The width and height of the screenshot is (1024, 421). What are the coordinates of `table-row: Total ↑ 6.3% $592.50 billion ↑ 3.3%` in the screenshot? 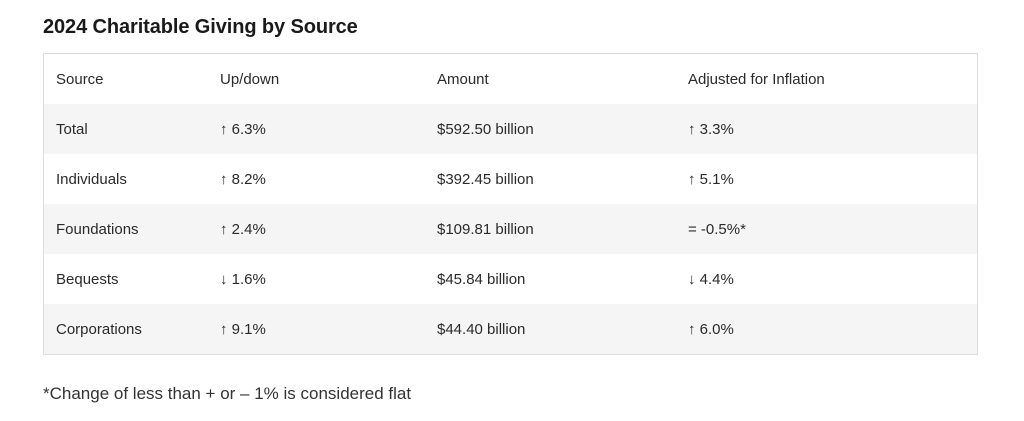 It's located at (510, 129).